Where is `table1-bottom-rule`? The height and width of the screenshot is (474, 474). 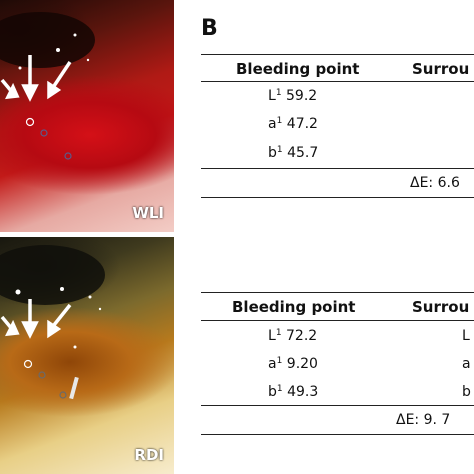 table1-bottom-rule is located at coordinates (337, 197).